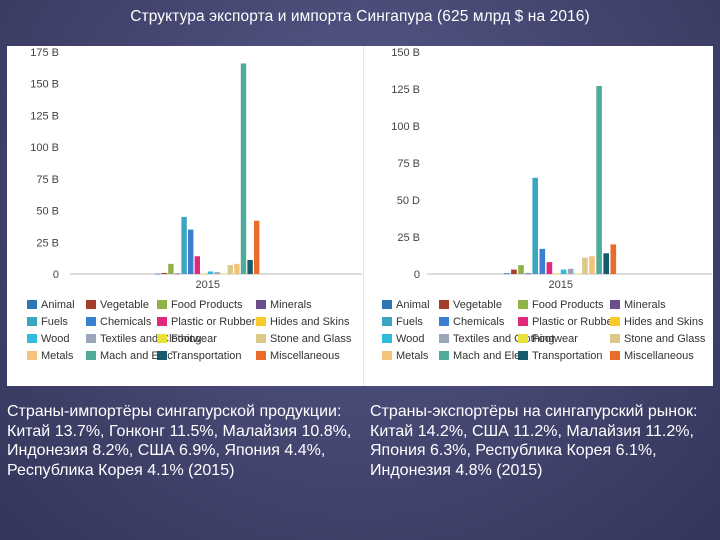  I want to click on right-ytick-label: 75 B, so click(408, 164).